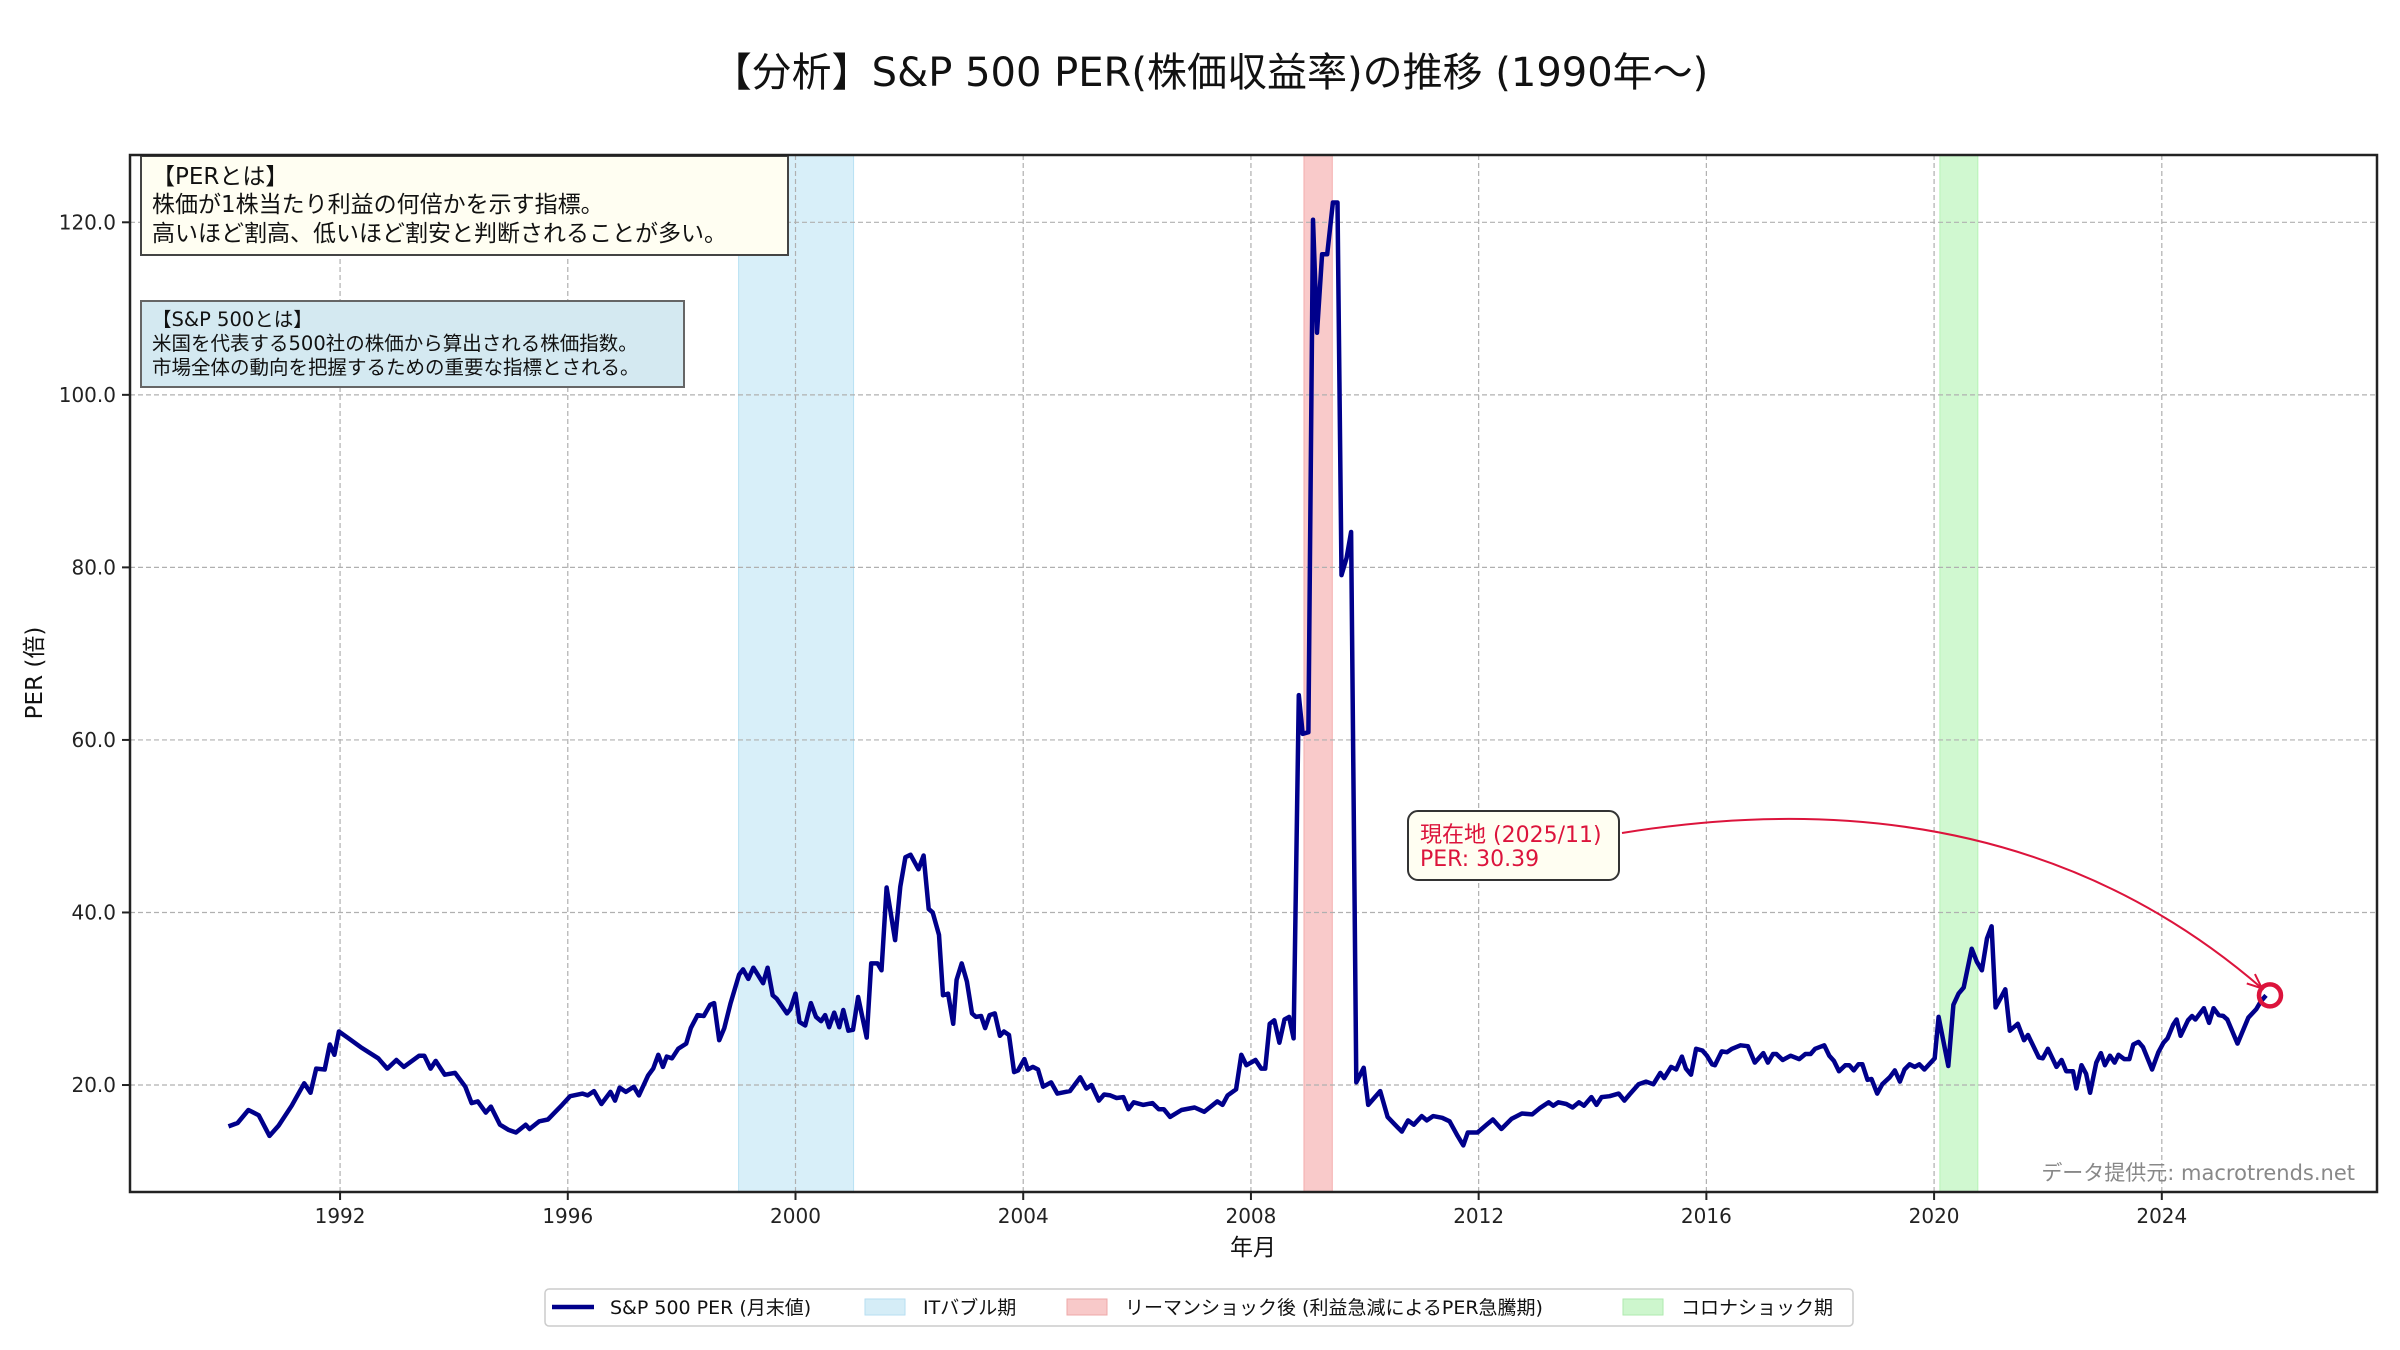  Describe the element at coordinates (232, 319) in the screenshot. I see `sp500-info-heading: 【S&P 500とは】` at that location.